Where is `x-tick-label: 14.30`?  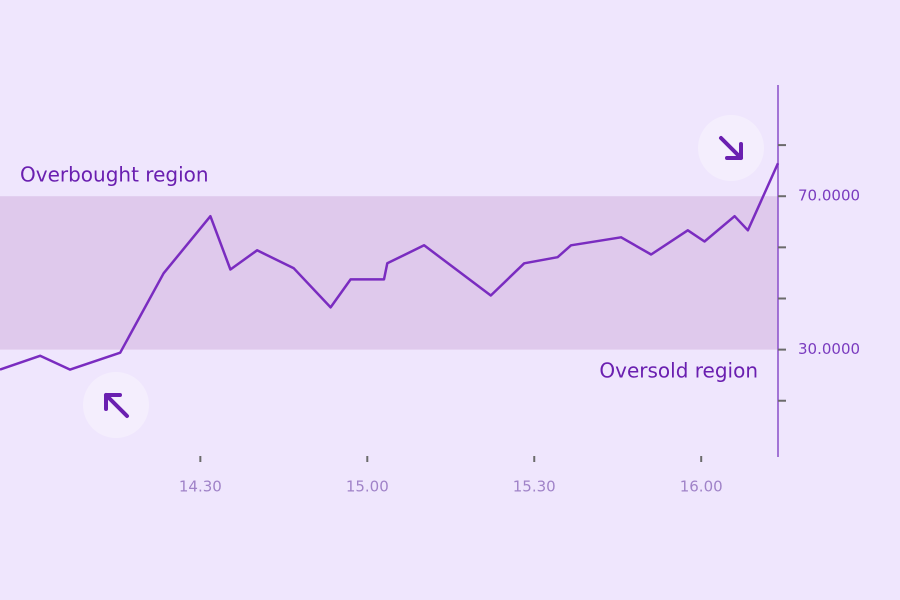
x-tick-label: 14.30 is located at coordinates (200, 487).